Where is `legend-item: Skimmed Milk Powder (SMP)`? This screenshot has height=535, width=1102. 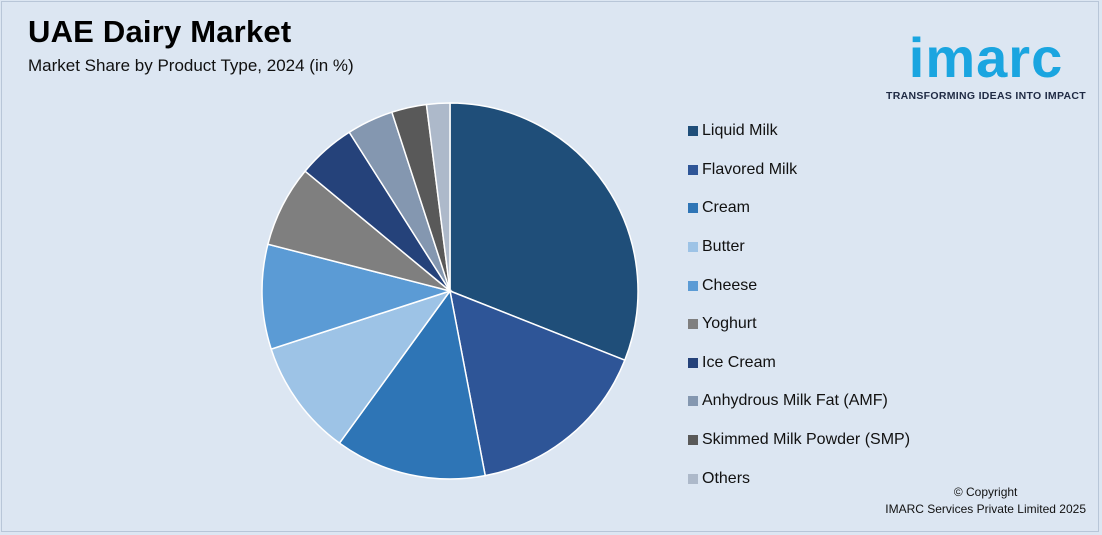
legend-item: Skimmed Milk Powder (SMP) is located at coordinates (799, 440).